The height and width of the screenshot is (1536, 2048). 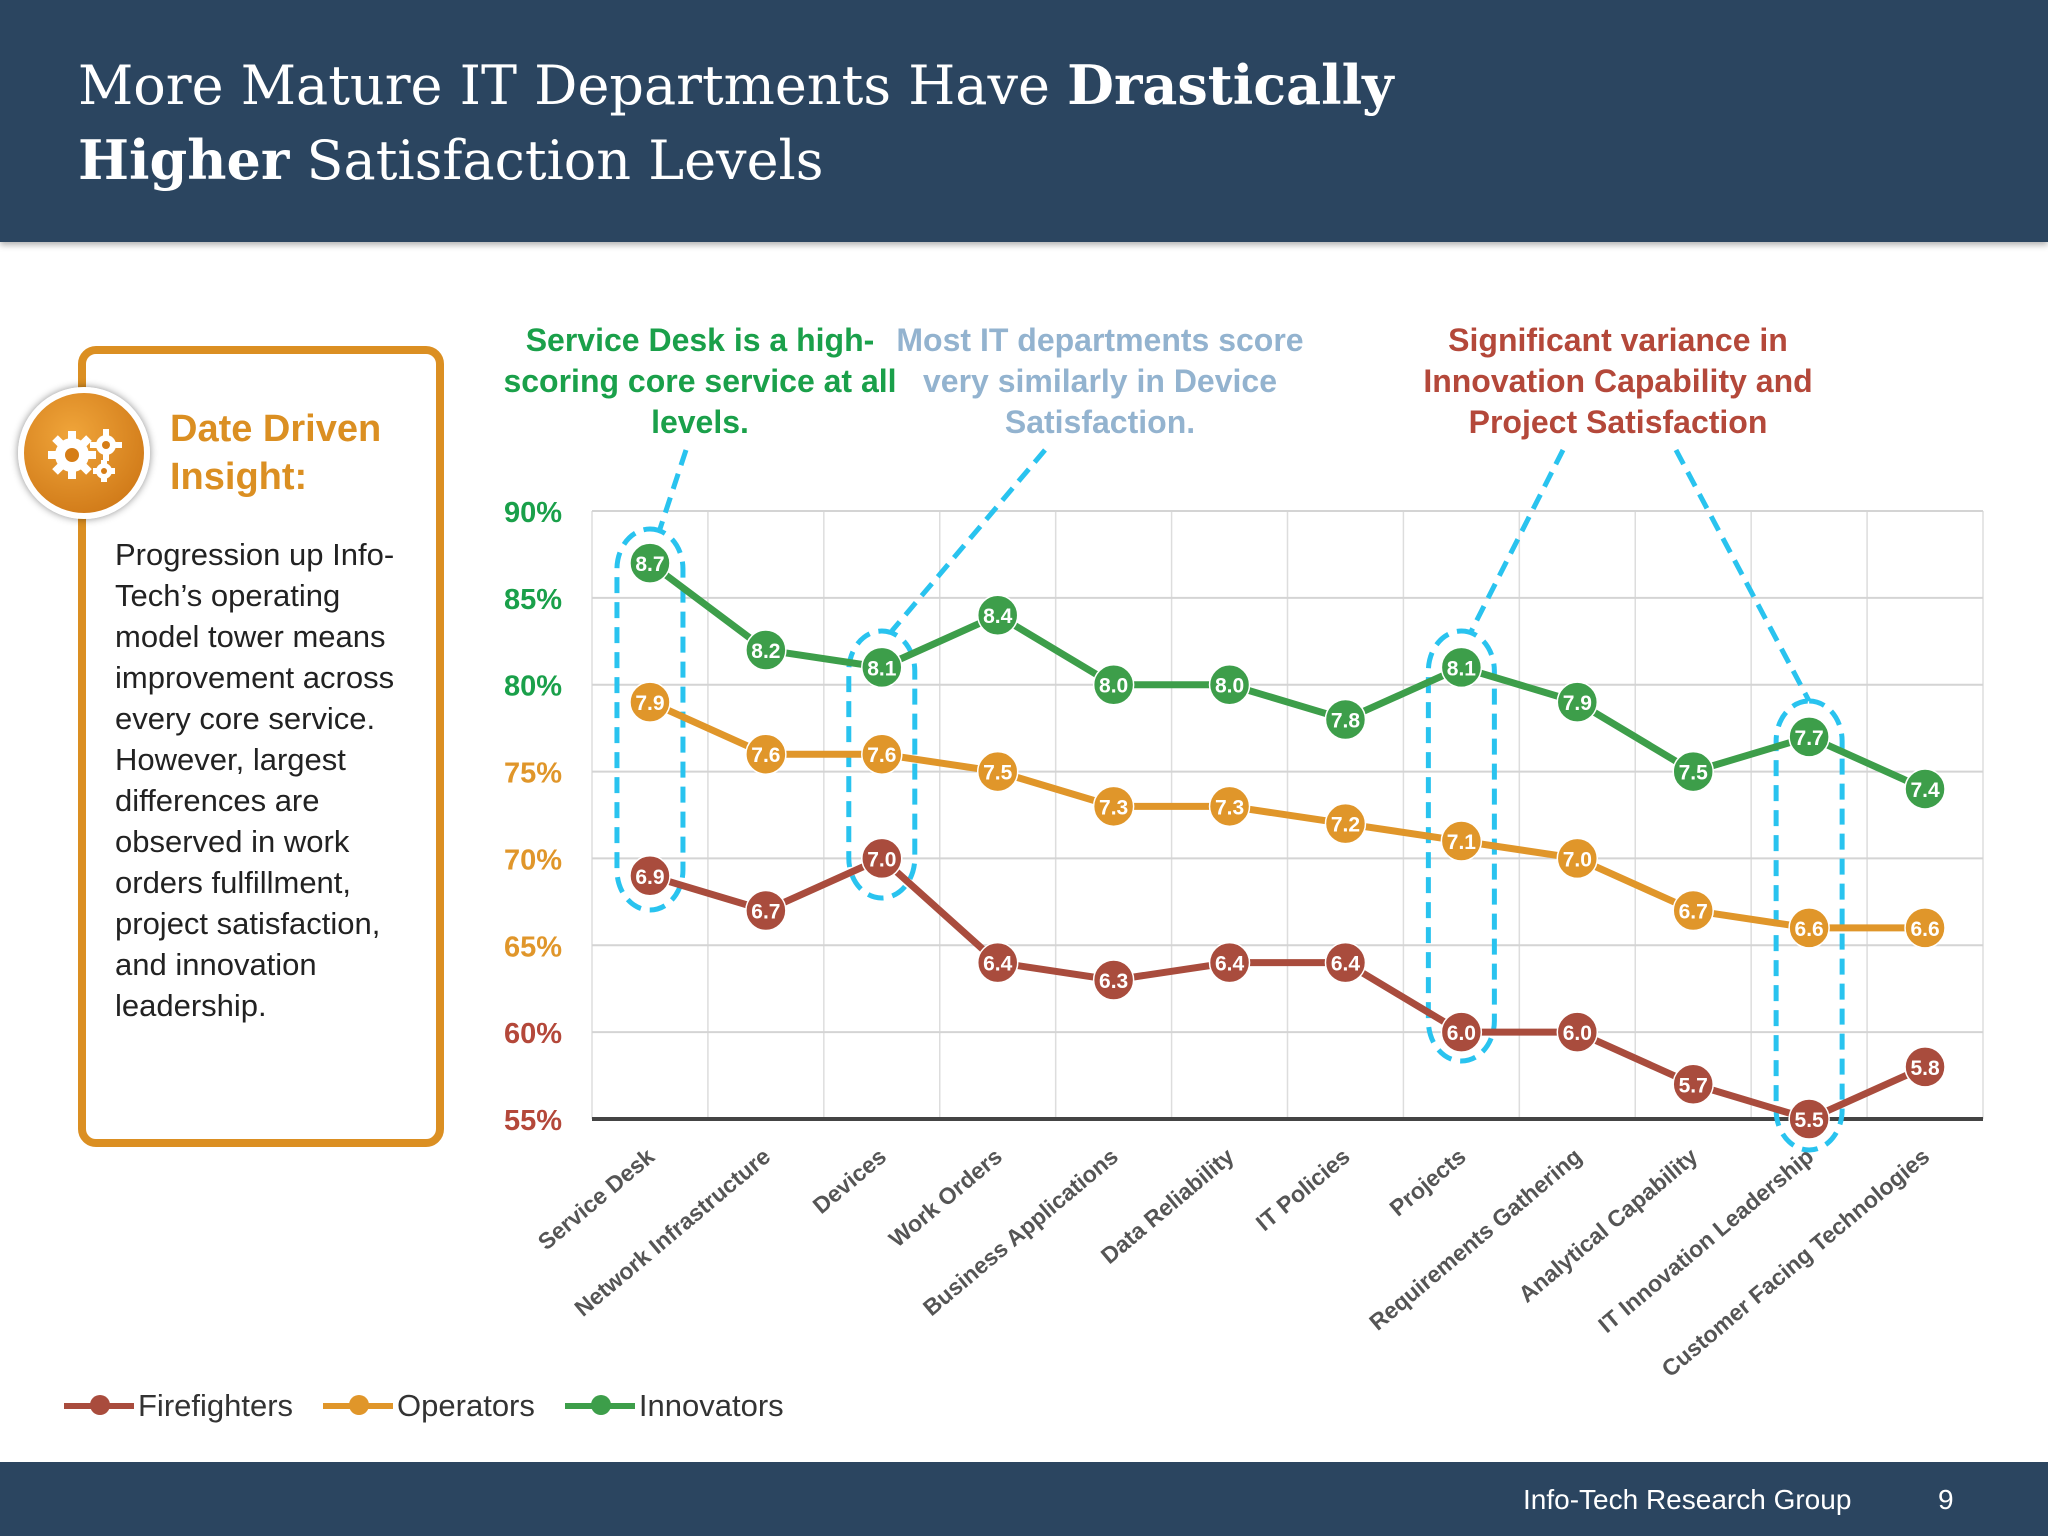 I want to click on x-tick-label: IT Innovation Leadership, so click(x=1705, y=1240).